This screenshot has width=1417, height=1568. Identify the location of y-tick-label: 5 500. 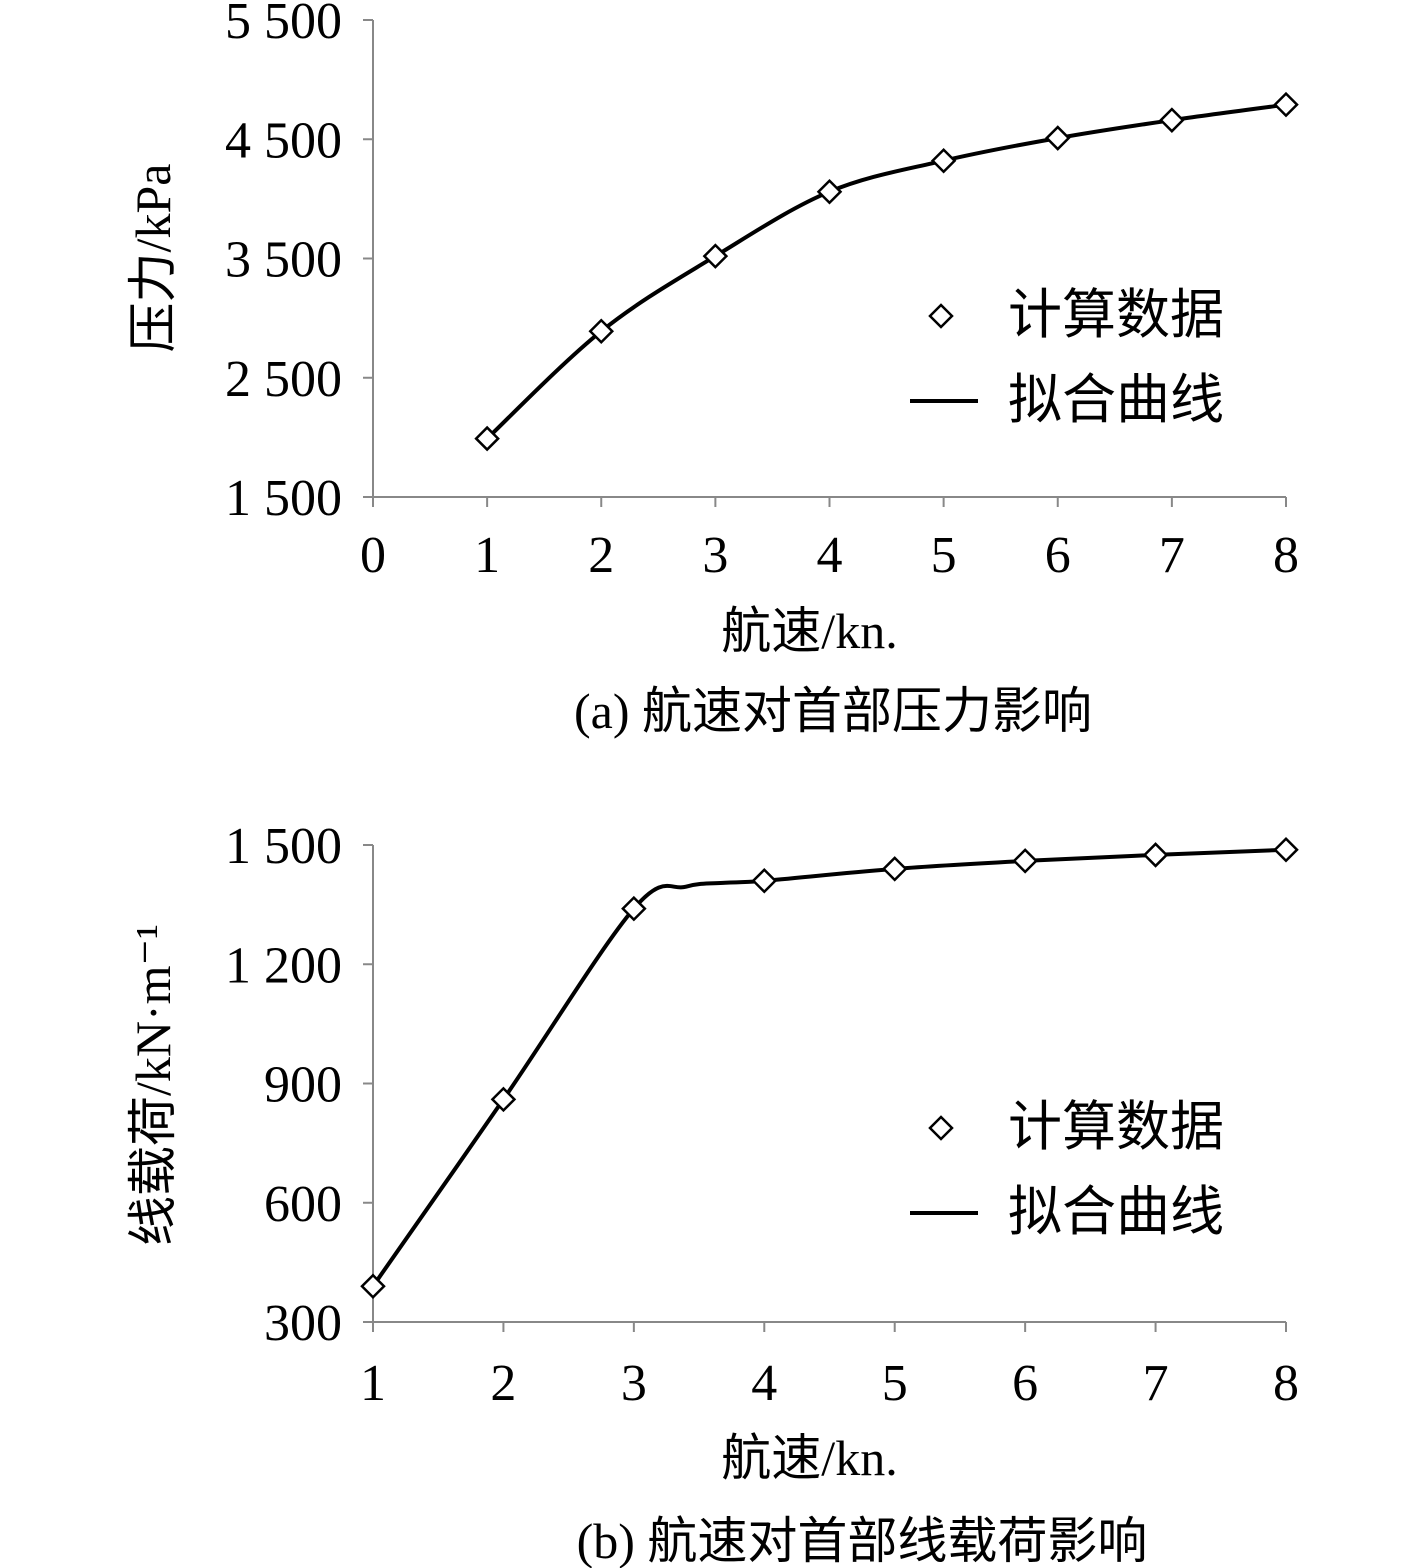
(283, 25).